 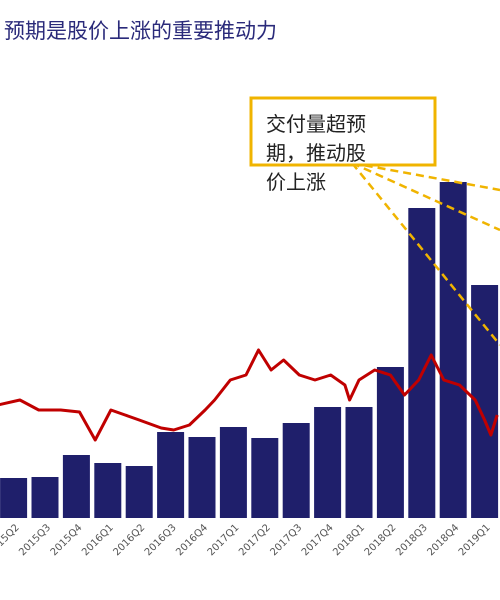 What do you see at coordinates (192, 540) in the screenshot?
I see `x-tick-label: 2016Q4` at bounding box center [192, 540].